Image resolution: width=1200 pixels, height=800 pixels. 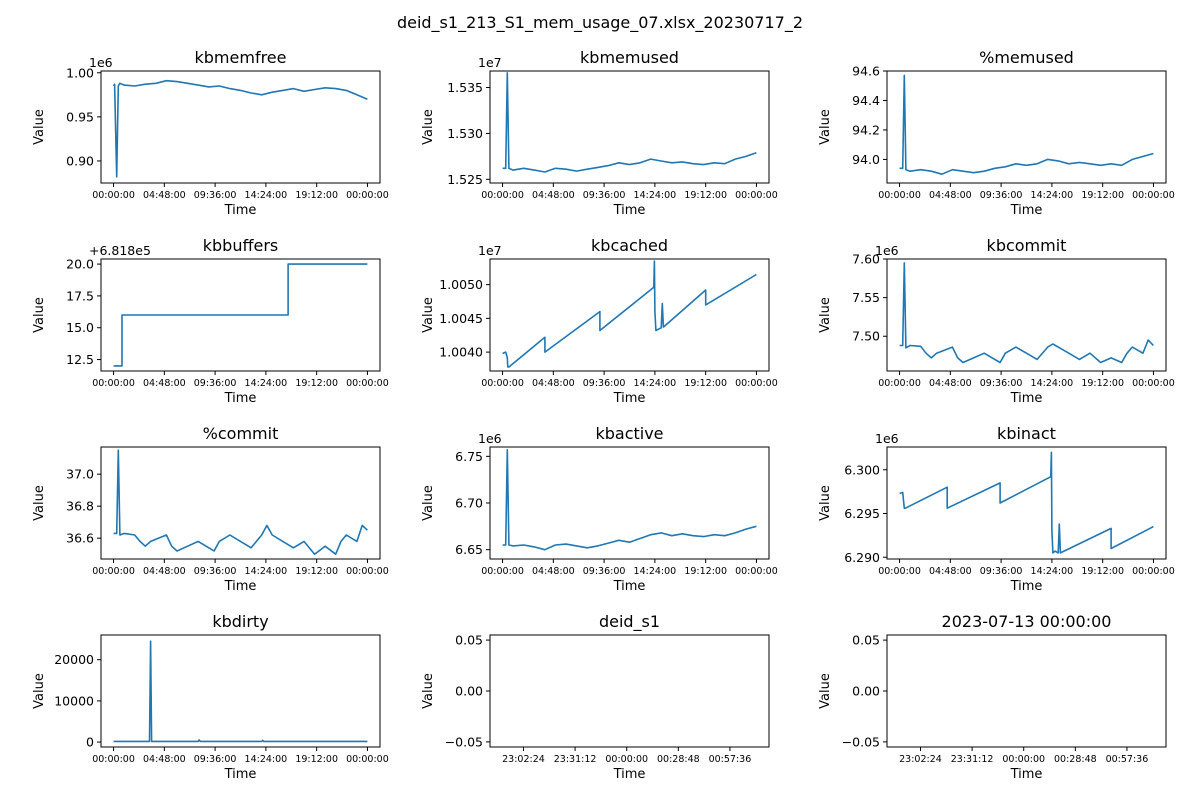 What do you see at coordinates (920, 759) in the screenshot?
I see `x-tick-label: 23:02:24` at bounding box center [920, 759].